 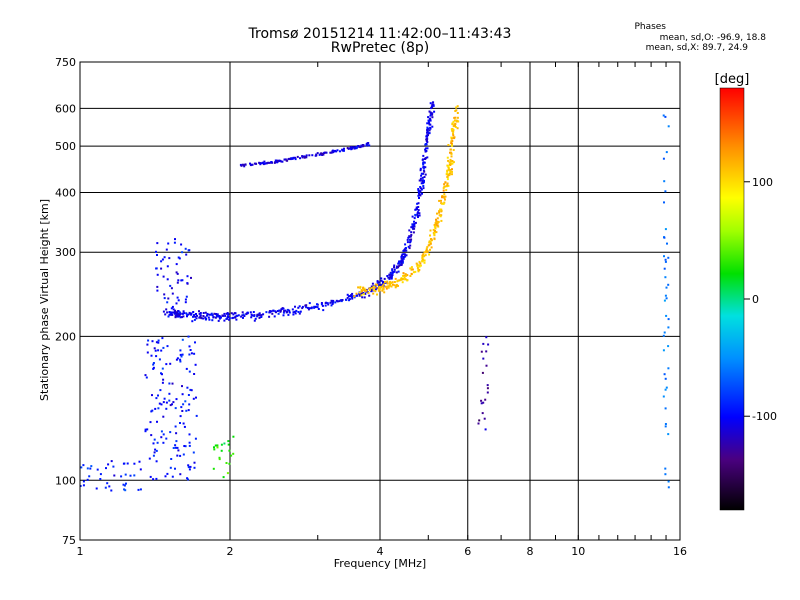 I want to click on phase-stats-heading: Phases, so click(x=650, y=27).